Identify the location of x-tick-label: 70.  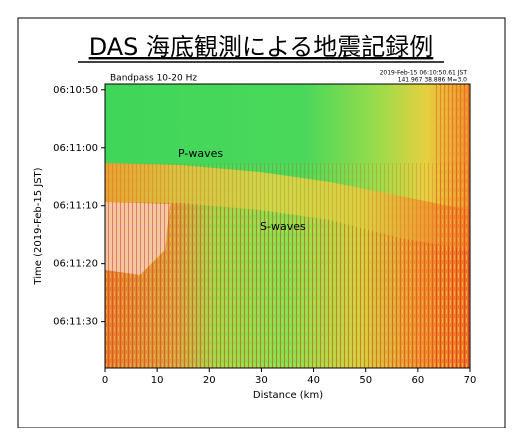
(470, 380).